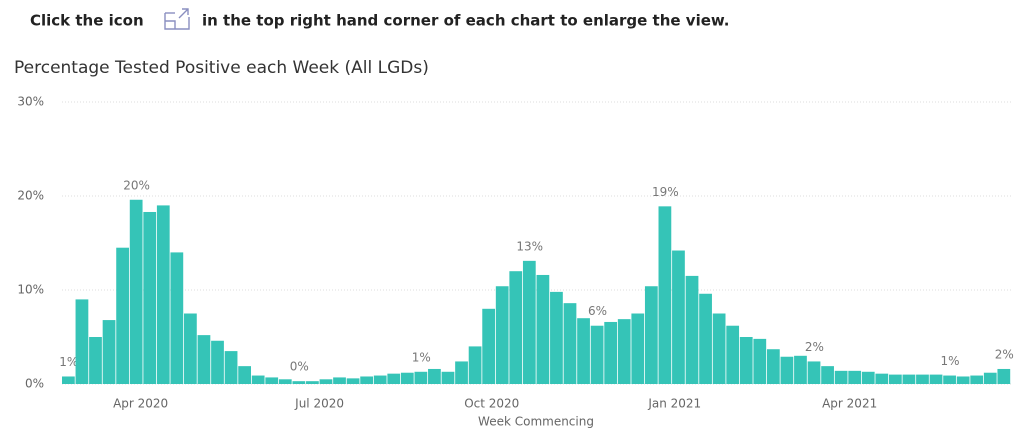  I want to click on y-tick-label: 30%, so click(30, 102).